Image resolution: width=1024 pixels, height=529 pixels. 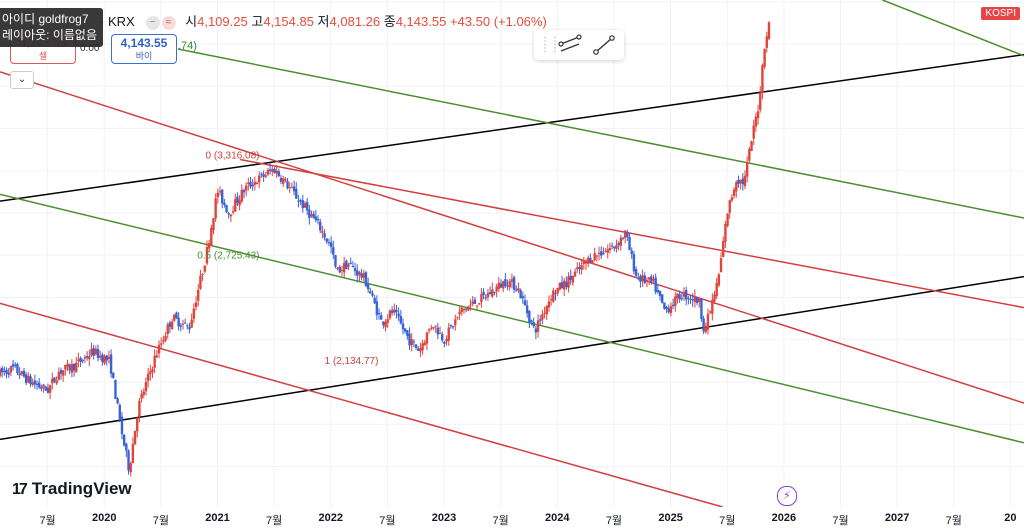 I want to click on drag-handle-icon: ⋮⋮ ⋮⋮, so click(x=550, y=45).